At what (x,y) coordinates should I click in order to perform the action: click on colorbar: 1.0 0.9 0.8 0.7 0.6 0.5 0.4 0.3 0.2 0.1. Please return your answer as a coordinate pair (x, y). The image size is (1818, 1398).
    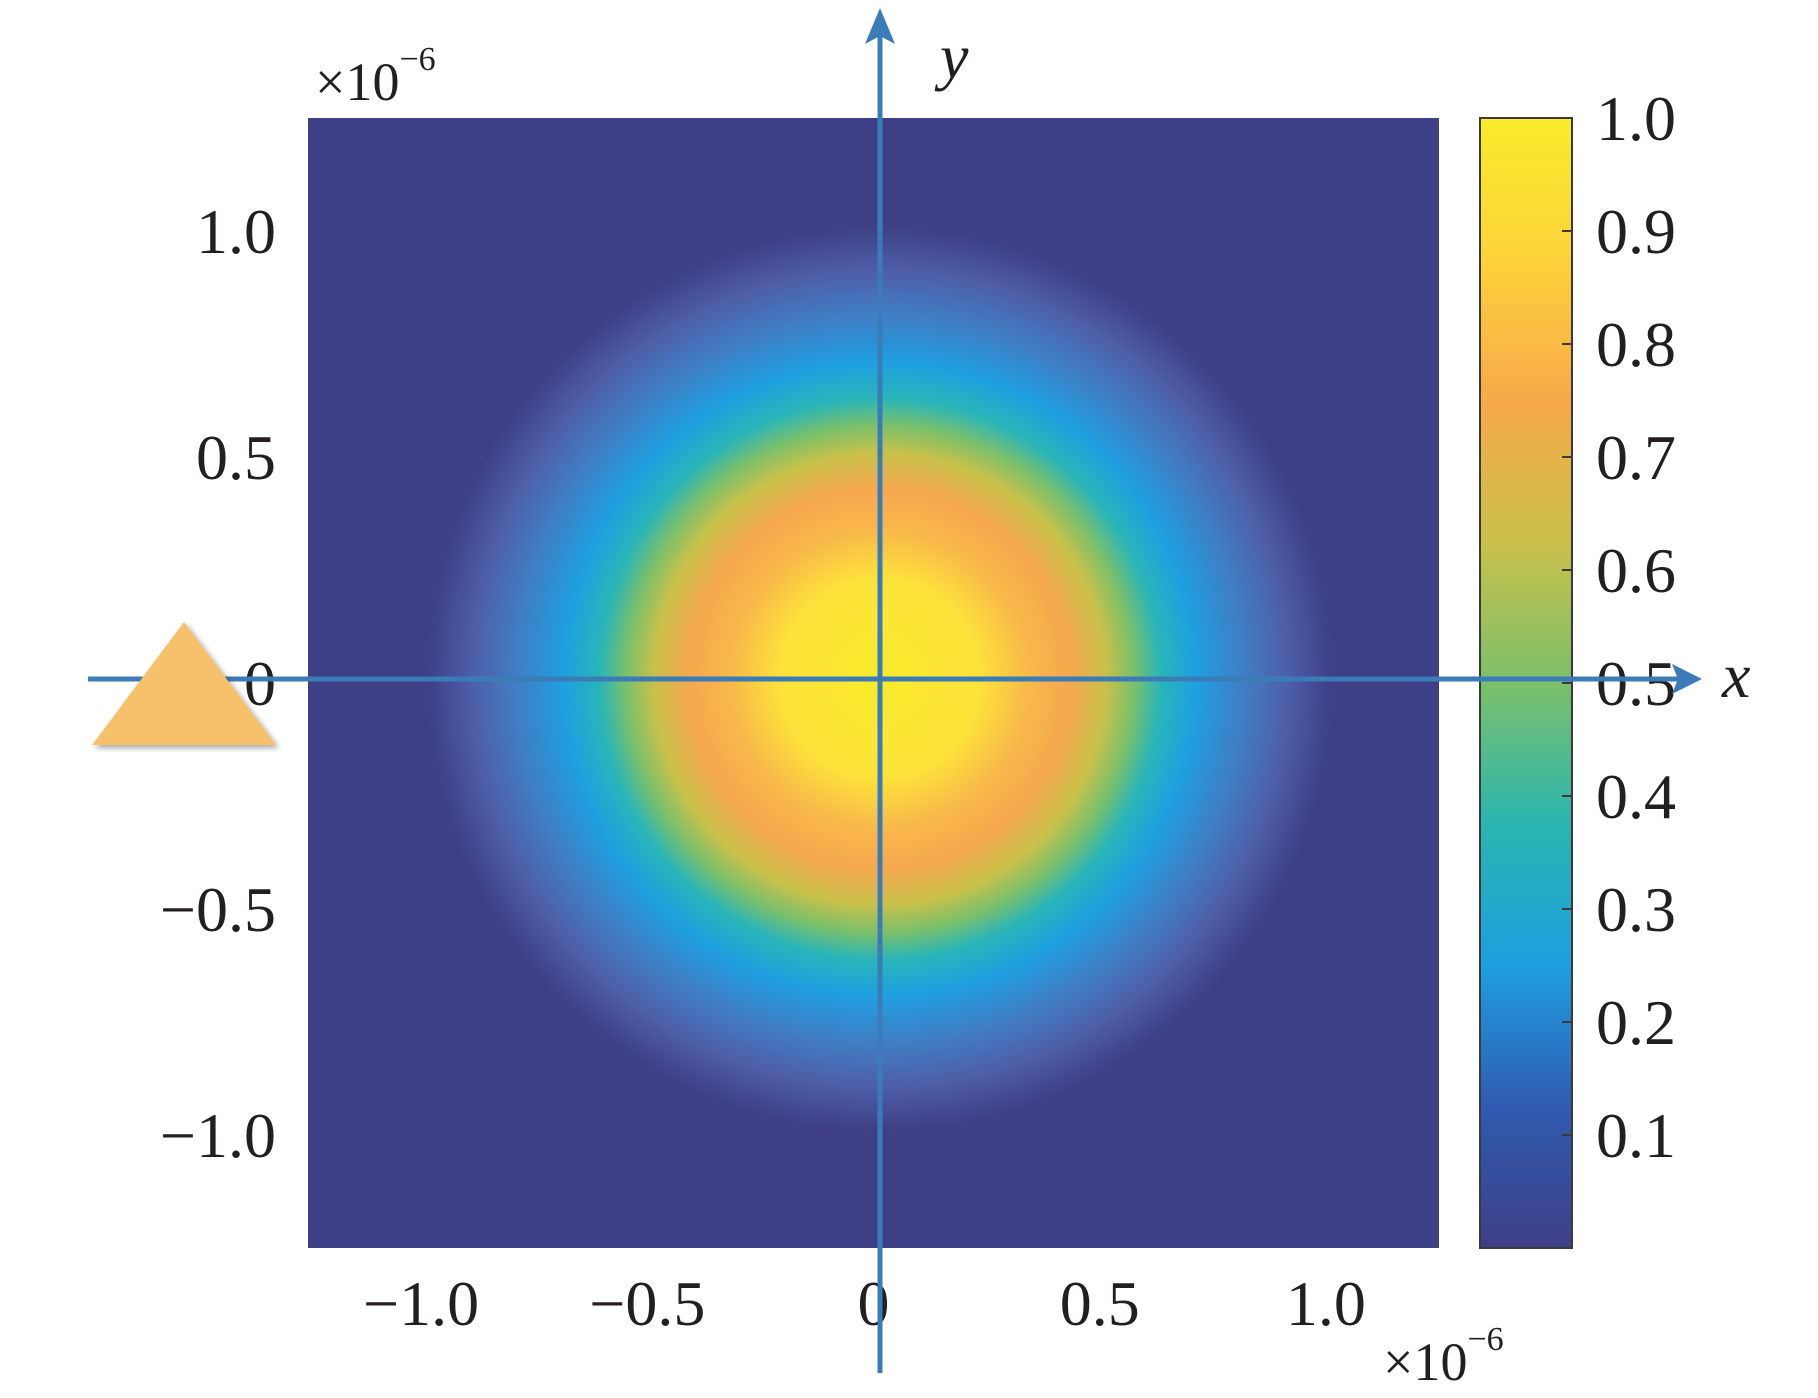
    Looking at the image, I should click on (1577, 666).